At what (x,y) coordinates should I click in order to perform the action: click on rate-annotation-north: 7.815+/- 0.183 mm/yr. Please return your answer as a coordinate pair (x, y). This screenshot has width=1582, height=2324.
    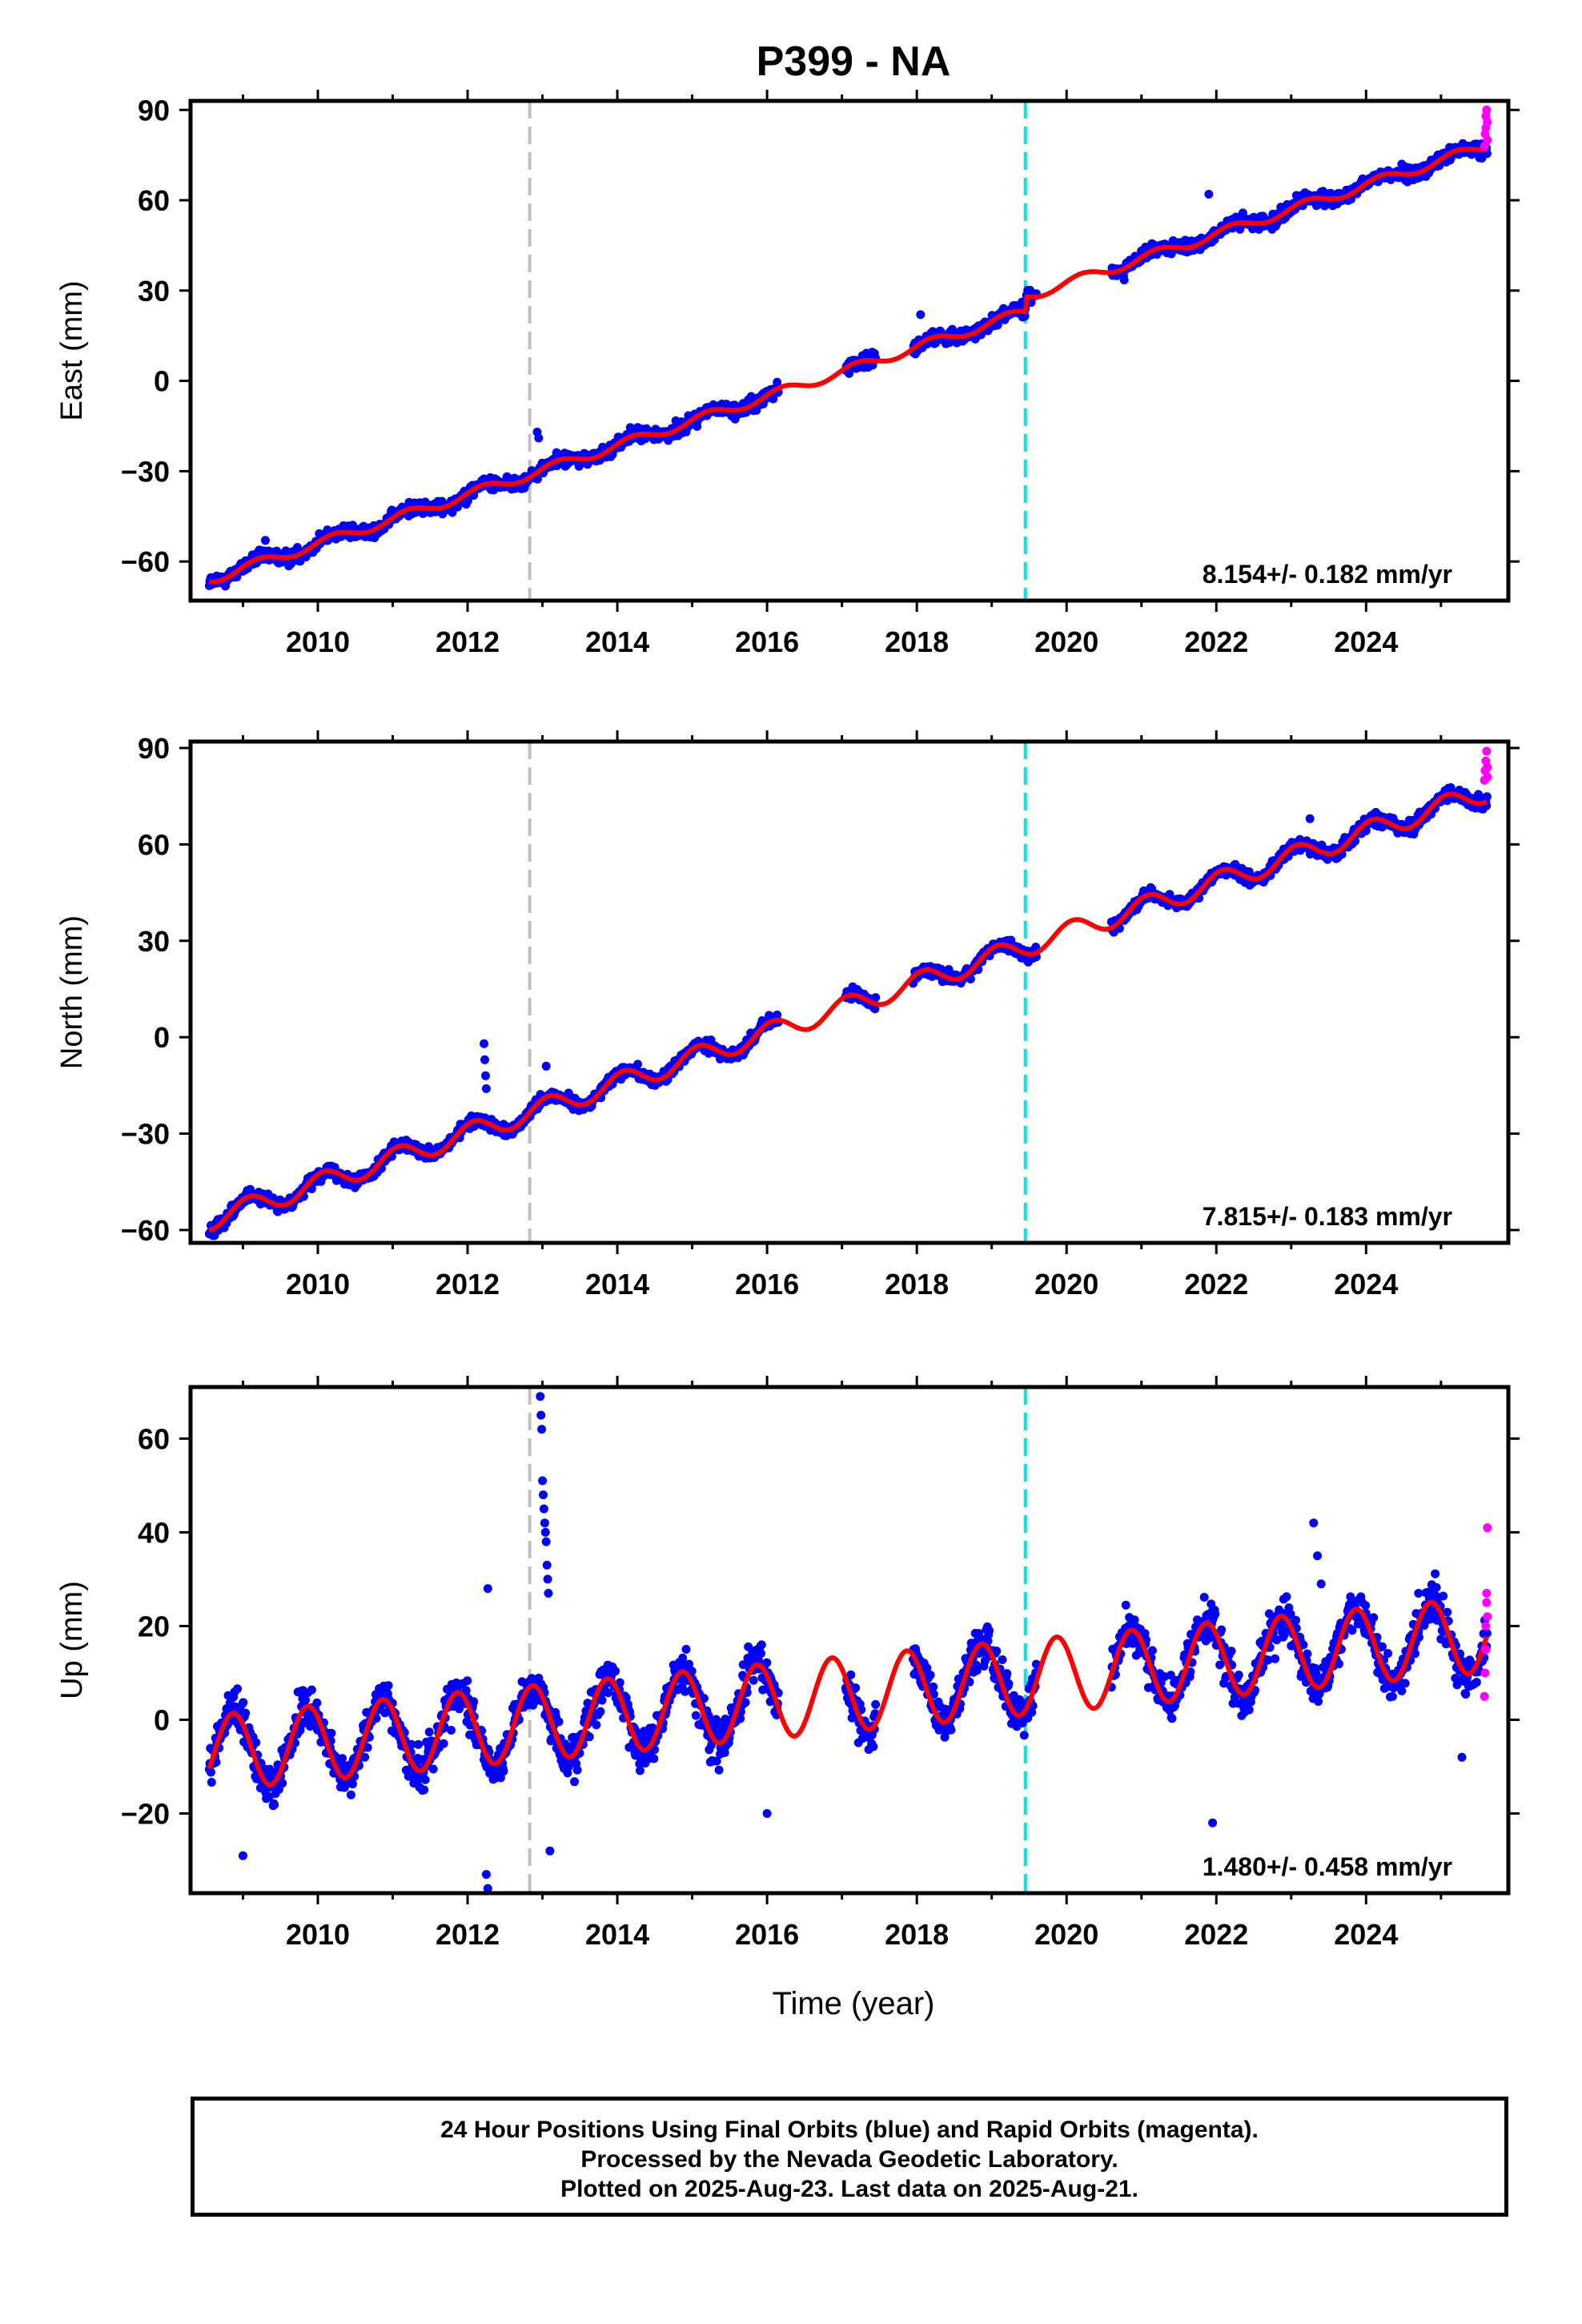
    Looking at the image, I should click on (1328, 1216).